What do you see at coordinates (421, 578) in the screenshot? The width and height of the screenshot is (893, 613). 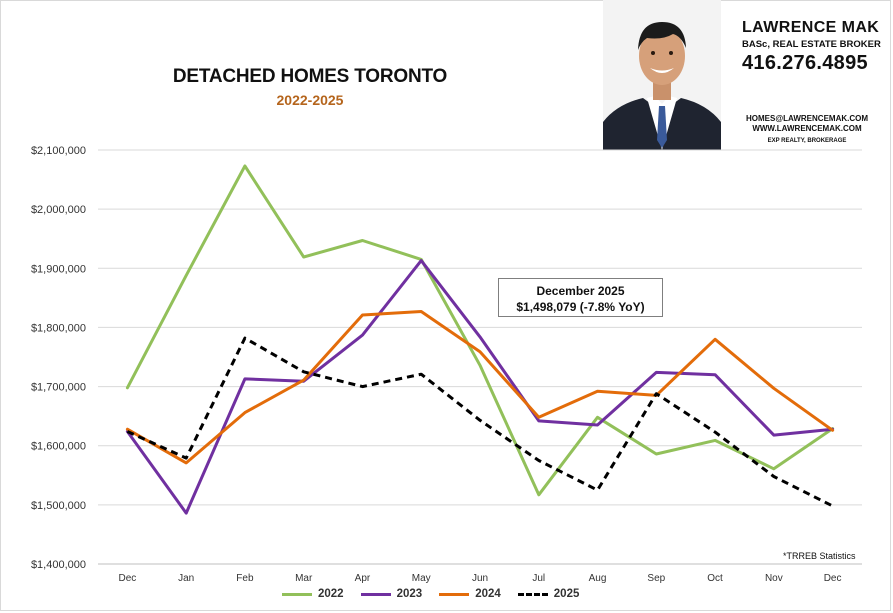 I see `x-tick-label: May` at bounding box center [421, 578].